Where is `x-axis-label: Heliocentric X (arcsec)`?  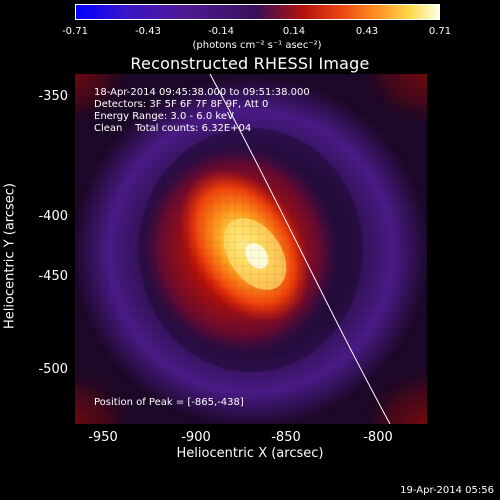
x-axis-label: Heliocentric X (arcsec) is located at coordinates (250, 453).